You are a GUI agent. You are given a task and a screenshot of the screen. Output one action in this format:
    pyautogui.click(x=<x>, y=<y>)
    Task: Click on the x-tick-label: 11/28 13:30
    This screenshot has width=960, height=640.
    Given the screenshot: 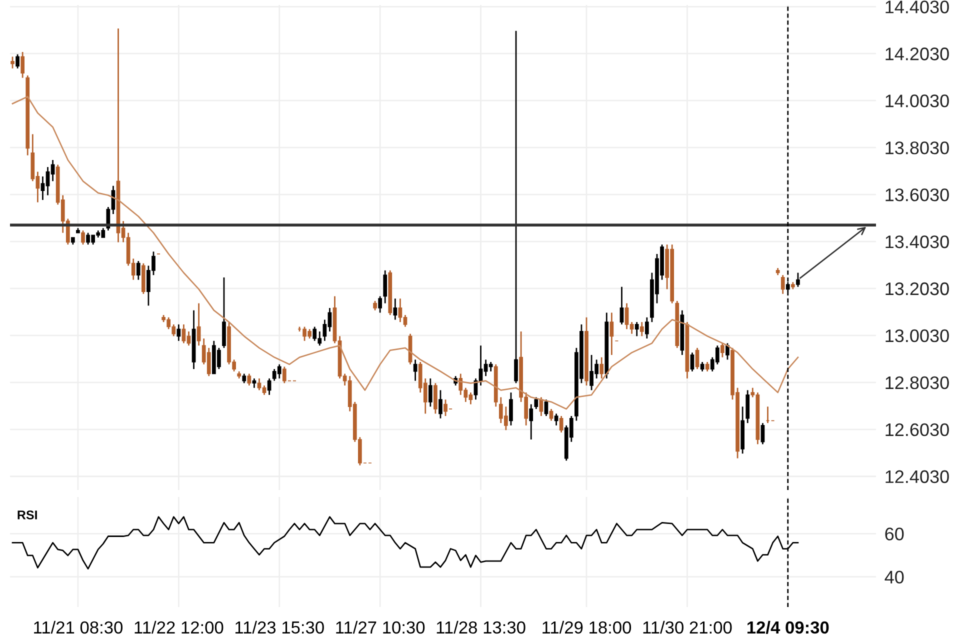 What is the action you would take?
    pyautogui.click(x=481, y=627)
    